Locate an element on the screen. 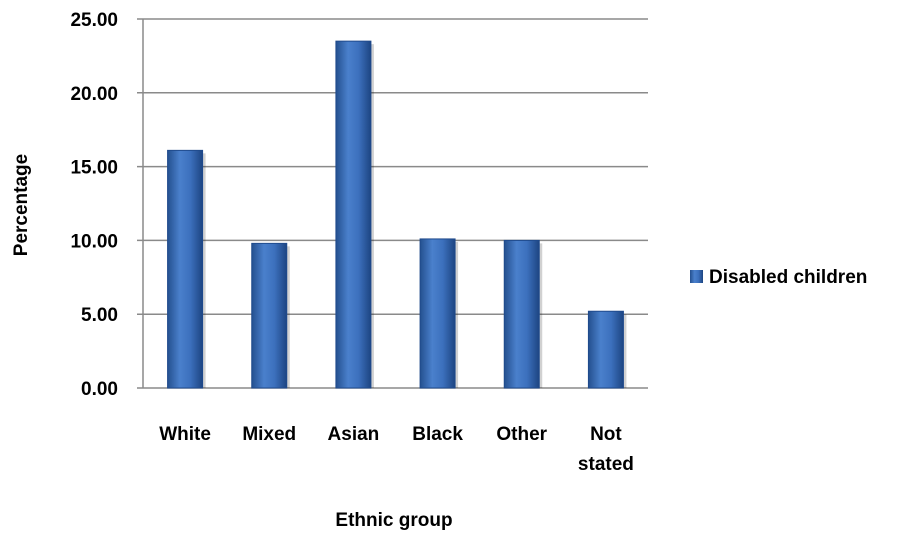 The height and width of the screenshot is (534, 898). x-tick-label: Other is located at coordinates (521, 434).